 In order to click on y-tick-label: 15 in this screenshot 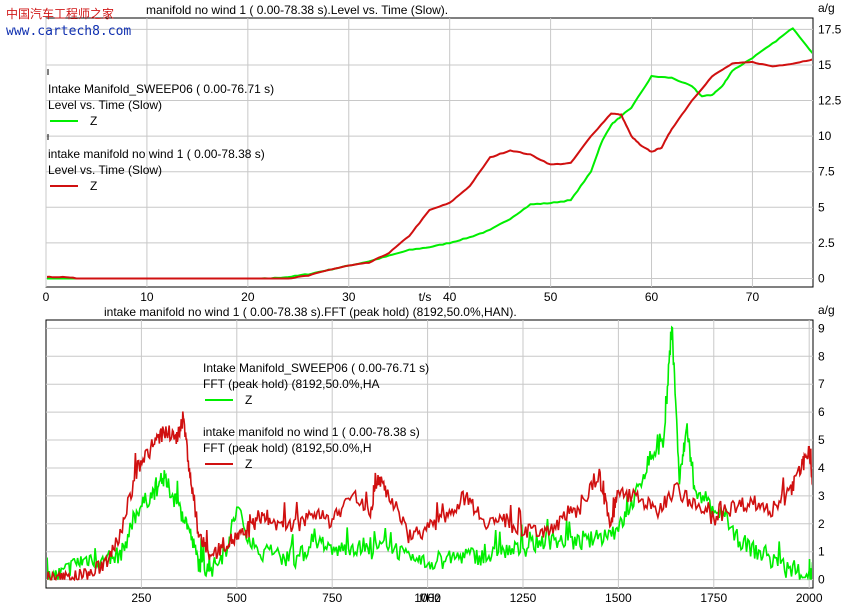, I will do `click(825, 65)`.